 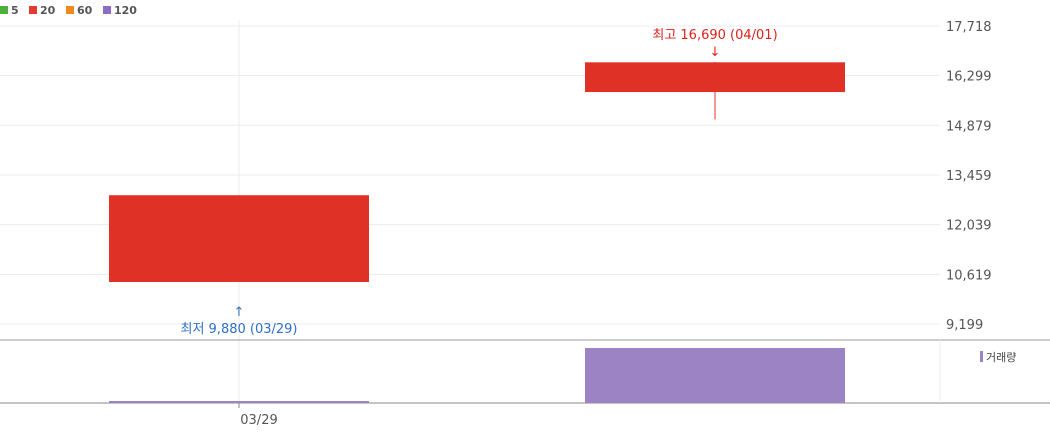 I want to click on ma-legend: 5 20 60 120, so click(x=68, y=10).